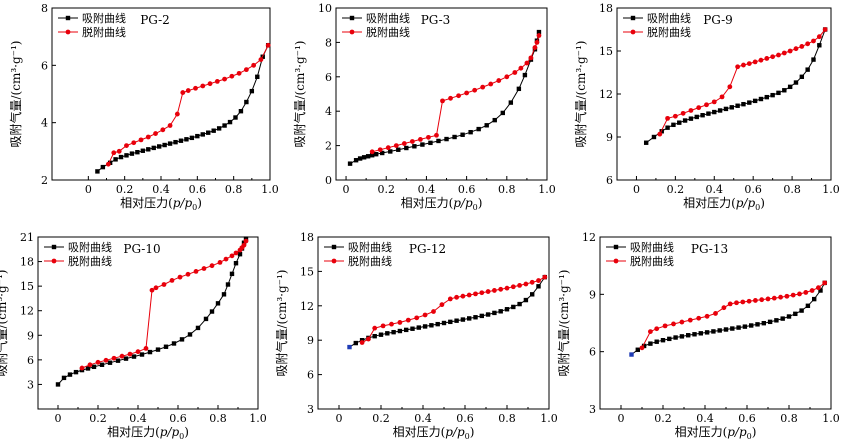 The width and height of the screenshot is (847, 442). Describe the element at coordinates (370, 261) in the screenshot. I see `legend-label: 脱附曲线` at that location.